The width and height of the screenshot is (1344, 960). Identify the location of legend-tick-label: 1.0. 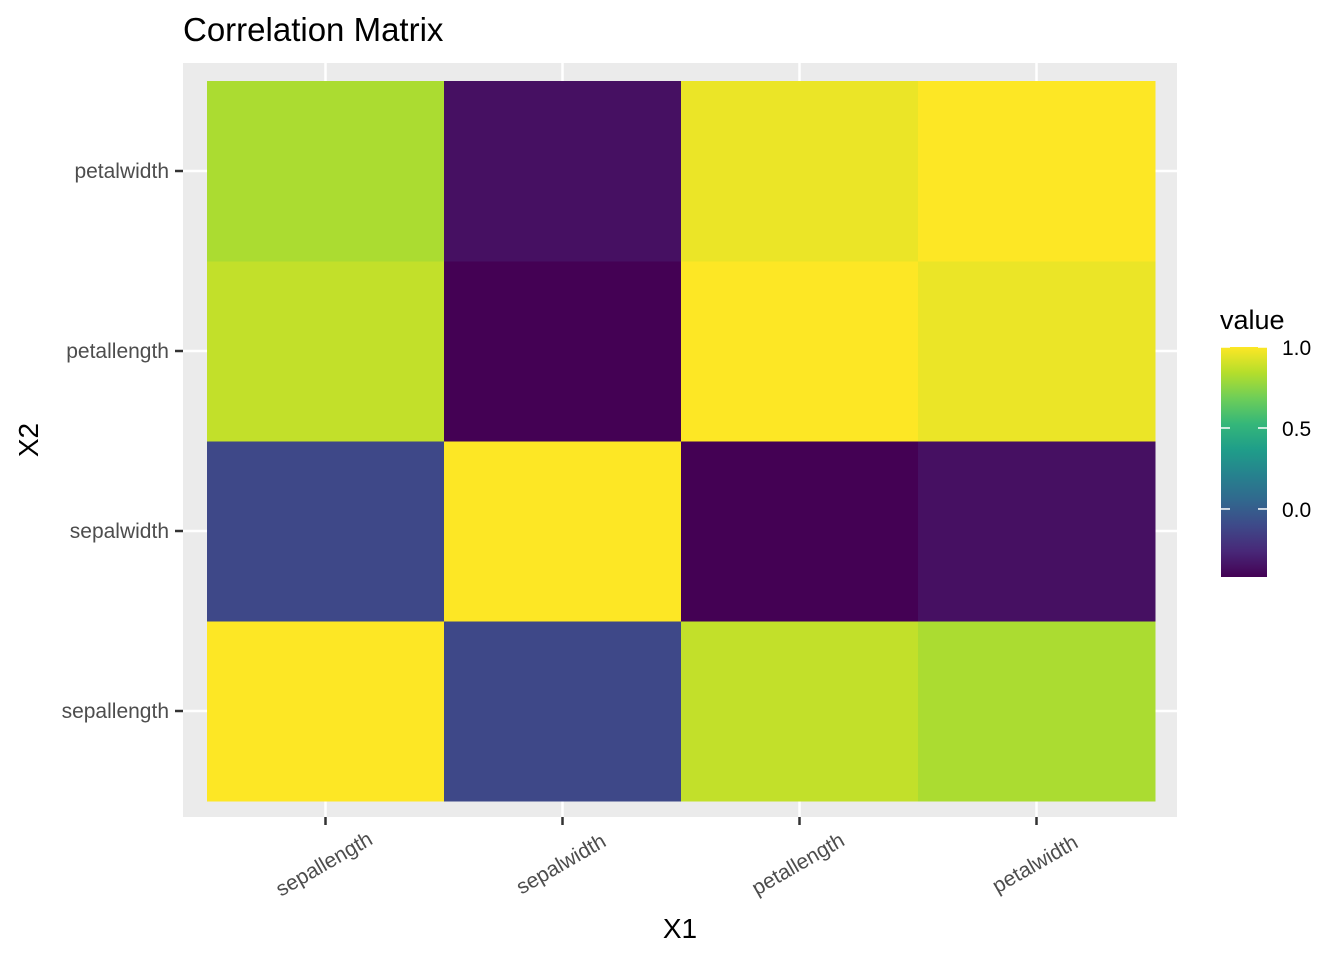
(1296, 348).